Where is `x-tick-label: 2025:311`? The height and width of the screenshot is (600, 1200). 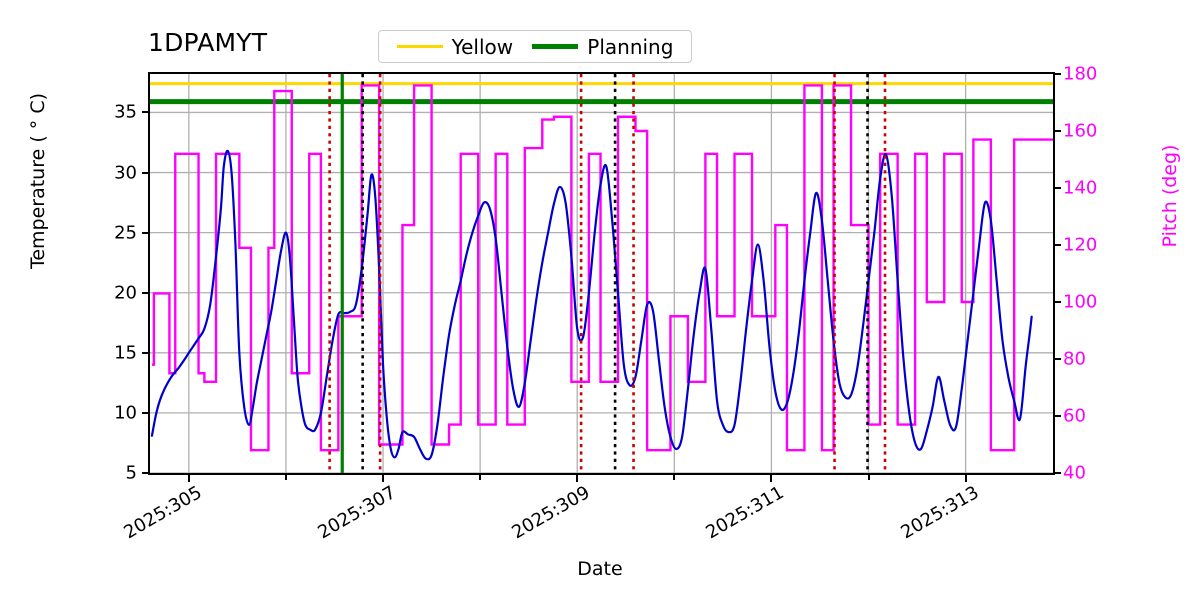 x-tick-label: 2025:311 is located at coordinates (745, 513).